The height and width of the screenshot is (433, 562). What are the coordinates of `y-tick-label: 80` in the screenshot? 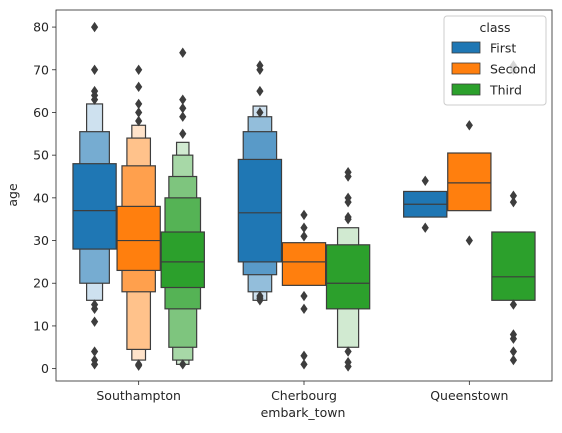 It's located at (41, 27).